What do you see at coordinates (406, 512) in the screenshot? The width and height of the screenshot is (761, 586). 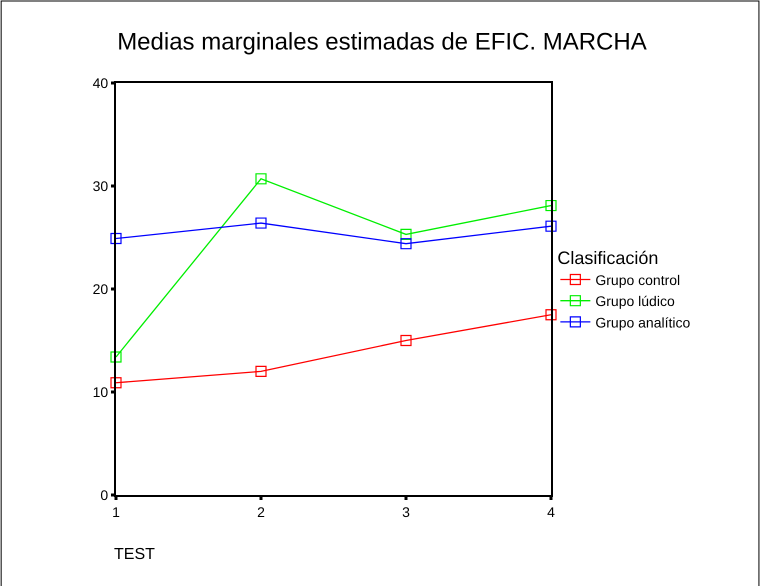 I see `x-tick-label: 3` at bounding box center [406, 512].